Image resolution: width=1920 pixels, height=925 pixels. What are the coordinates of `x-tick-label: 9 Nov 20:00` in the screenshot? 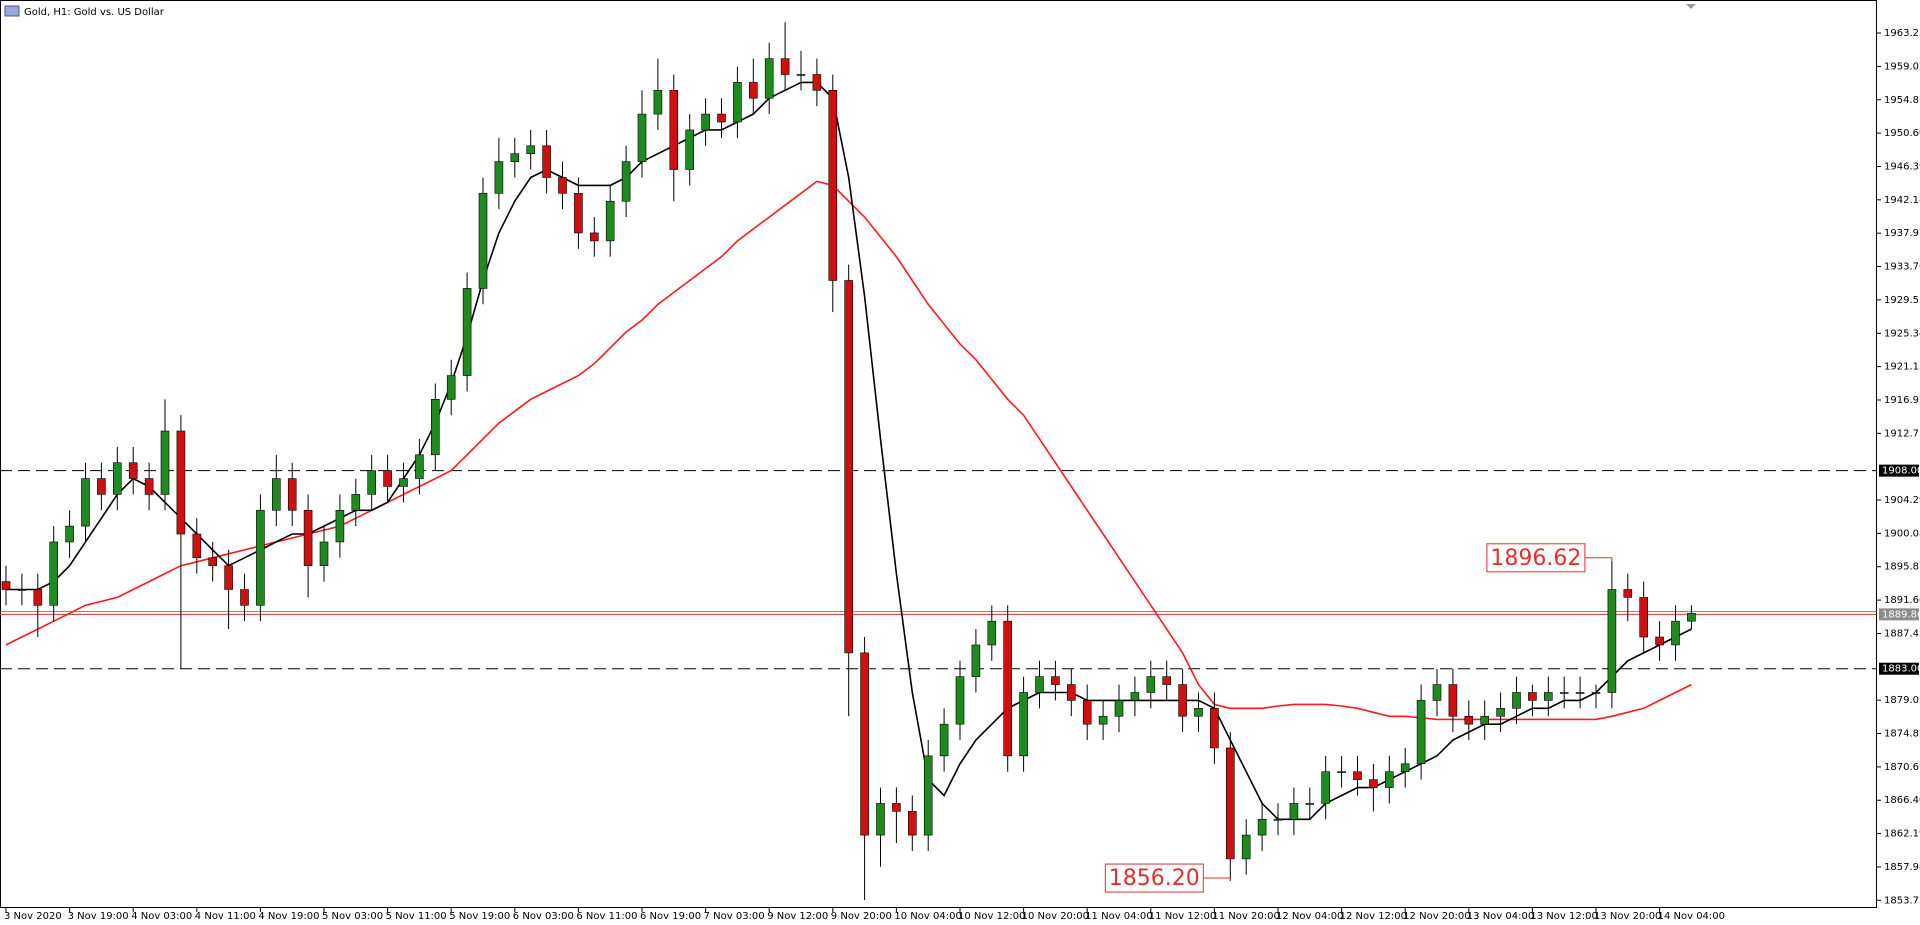 It's located at (861, 916).